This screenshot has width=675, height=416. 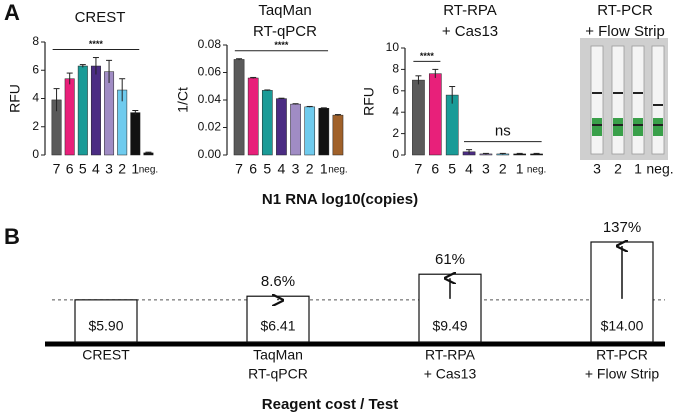 I want to click on x-tick-label: RT-qPCR, so click(x=278, y=374).